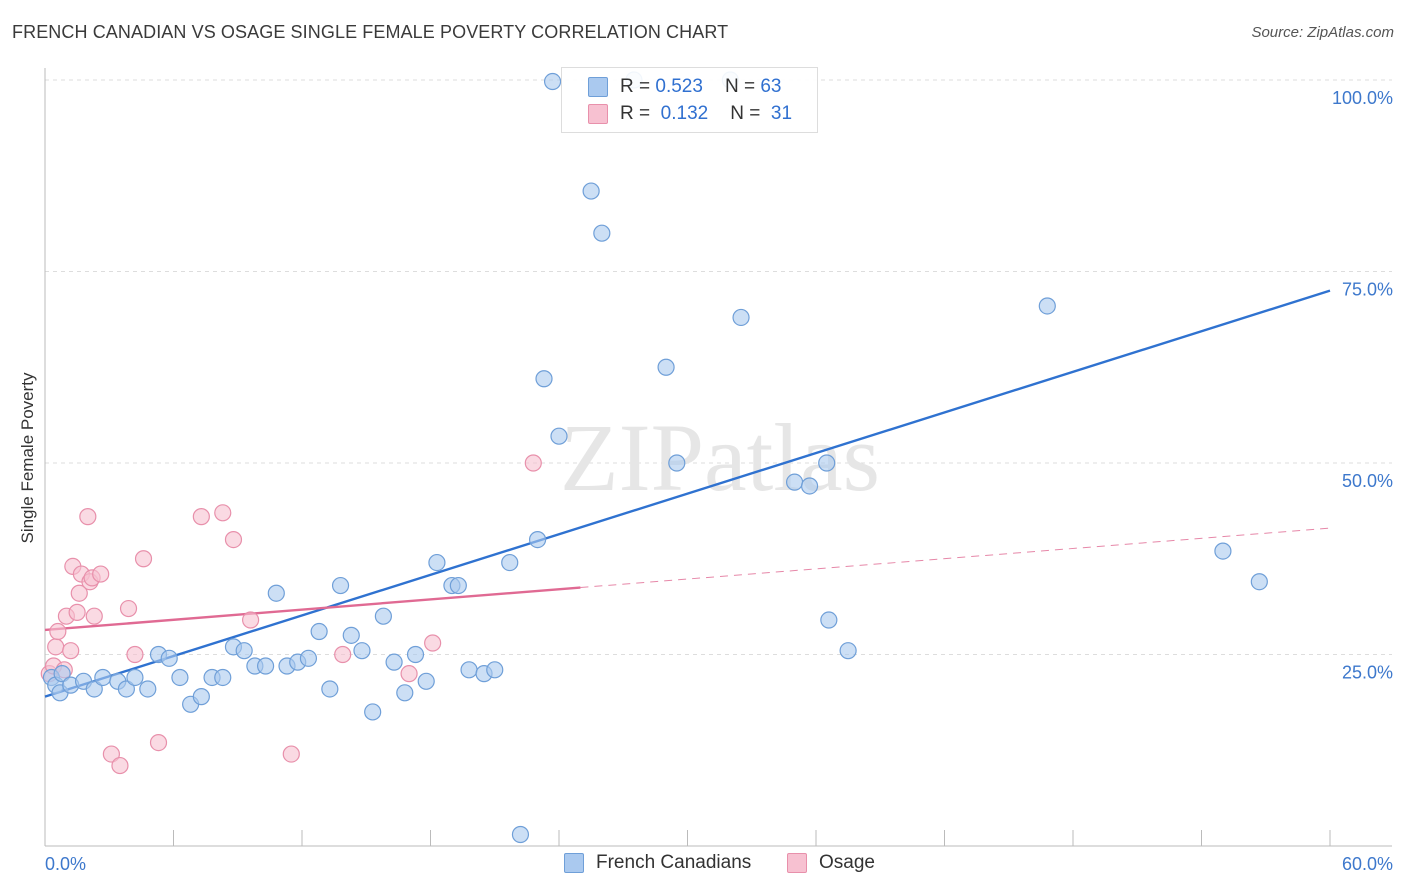  I want to click on y-tick-label: 50.0%, so click(1367, 481).